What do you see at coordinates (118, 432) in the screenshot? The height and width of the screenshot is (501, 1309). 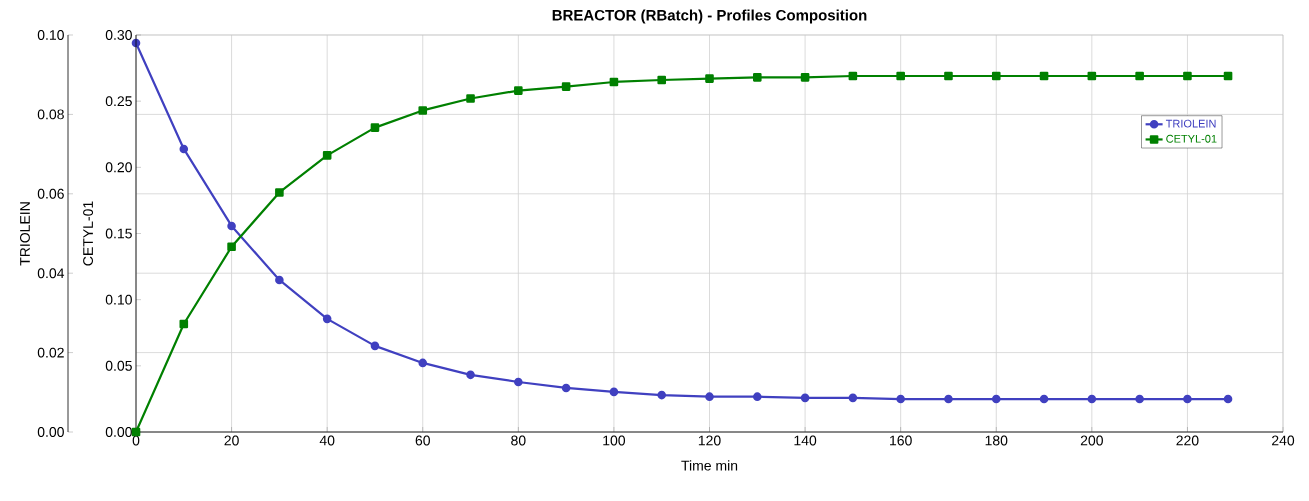 I see `y2-tick-label: 0.00` at bounding box center [118, 432].